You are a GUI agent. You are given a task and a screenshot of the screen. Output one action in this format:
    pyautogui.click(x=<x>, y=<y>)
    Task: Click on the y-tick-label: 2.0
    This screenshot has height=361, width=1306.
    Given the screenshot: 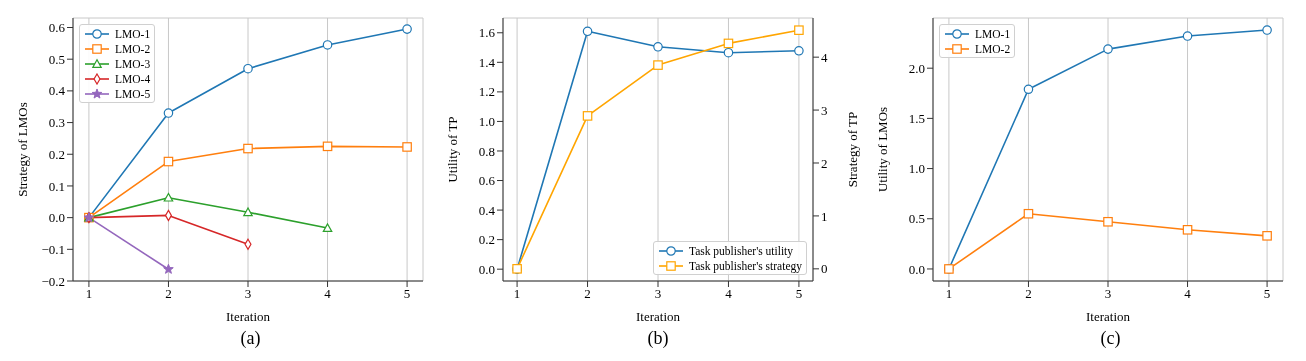 What is the action you would take?
    pyautogui.click(x=916, y=68)
    